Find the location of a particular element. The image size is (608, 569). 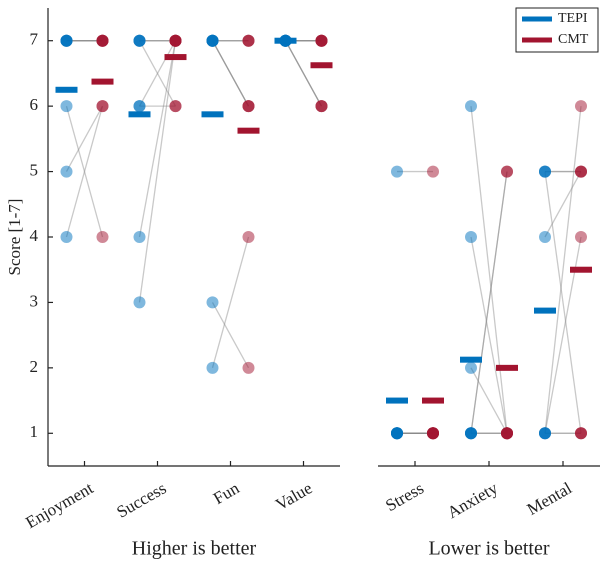

legend-label: CMT is located at coordinates (573, 39).